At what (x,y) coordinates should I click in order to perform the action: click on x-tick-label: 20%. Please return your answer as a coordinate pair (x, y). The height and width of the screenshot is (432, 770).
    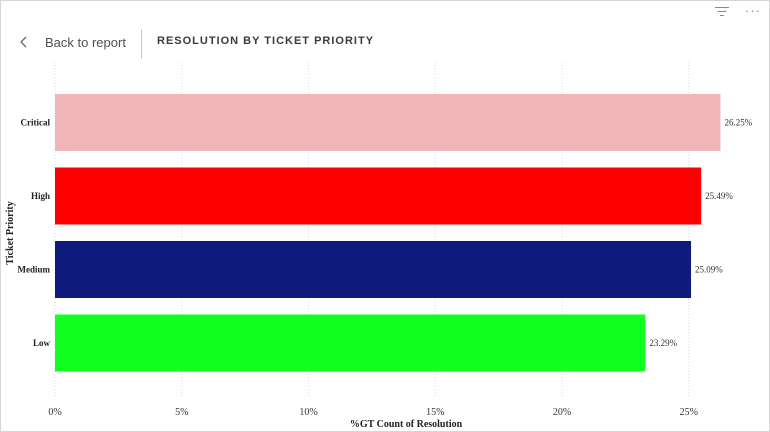
    Looking at the image, I should click on (562, 412).